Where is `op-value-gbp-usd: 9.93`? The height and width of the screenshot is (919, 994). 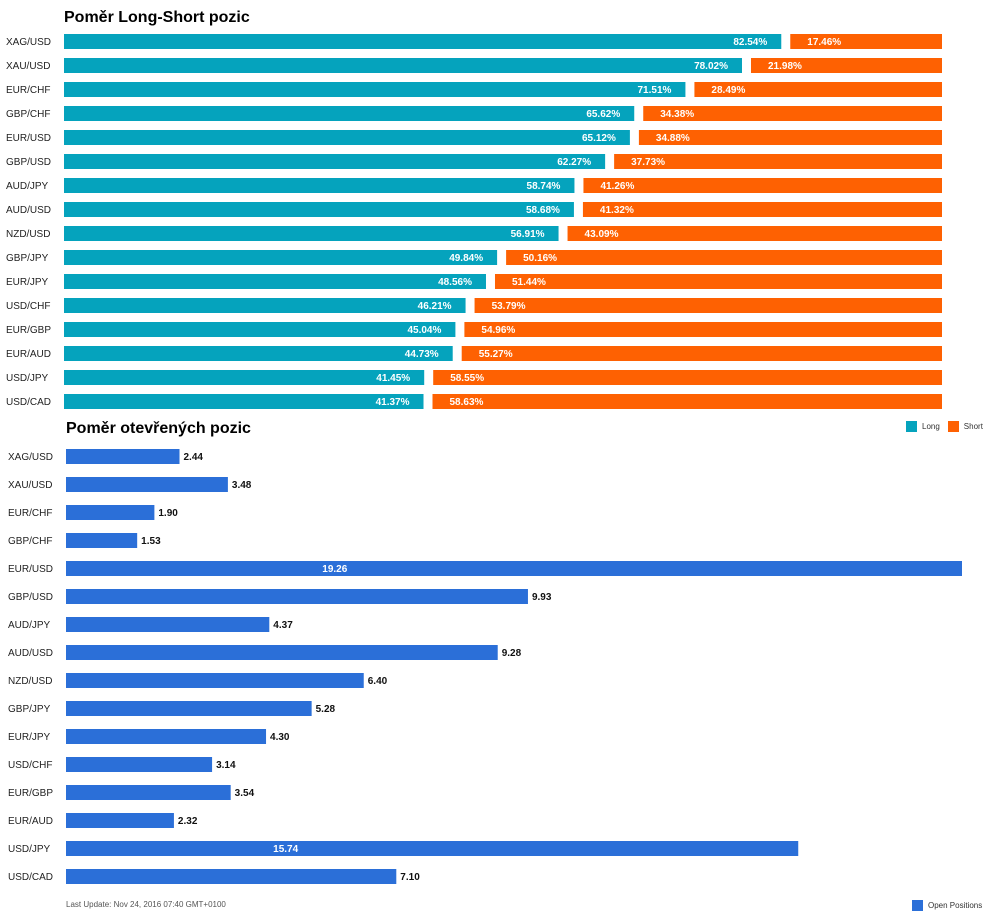 op-value-gbp-usd: 9.93 is located at coordinates (542, 597).